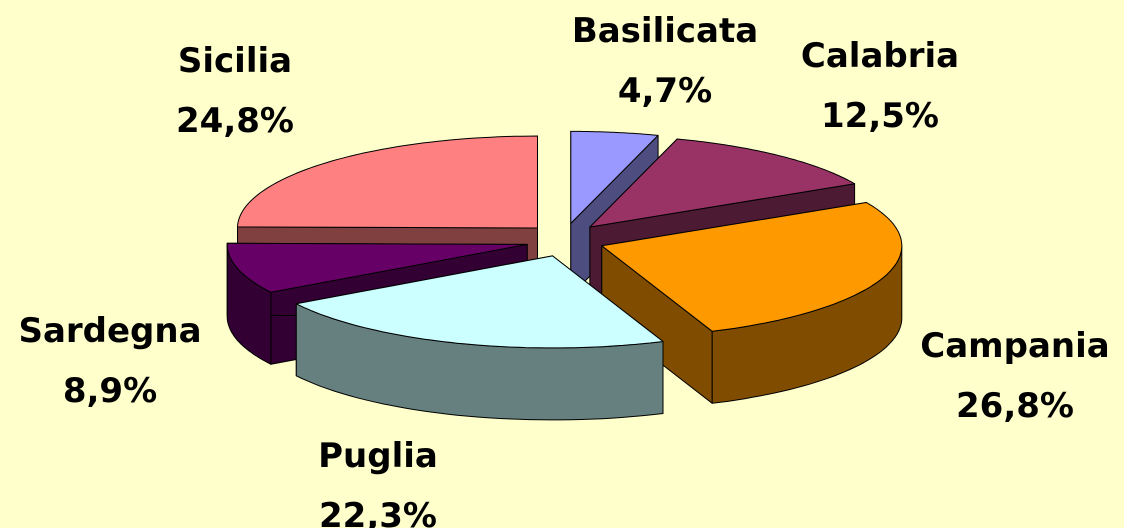  I want to click on value-label: 26,8%, so click(1015, 406).